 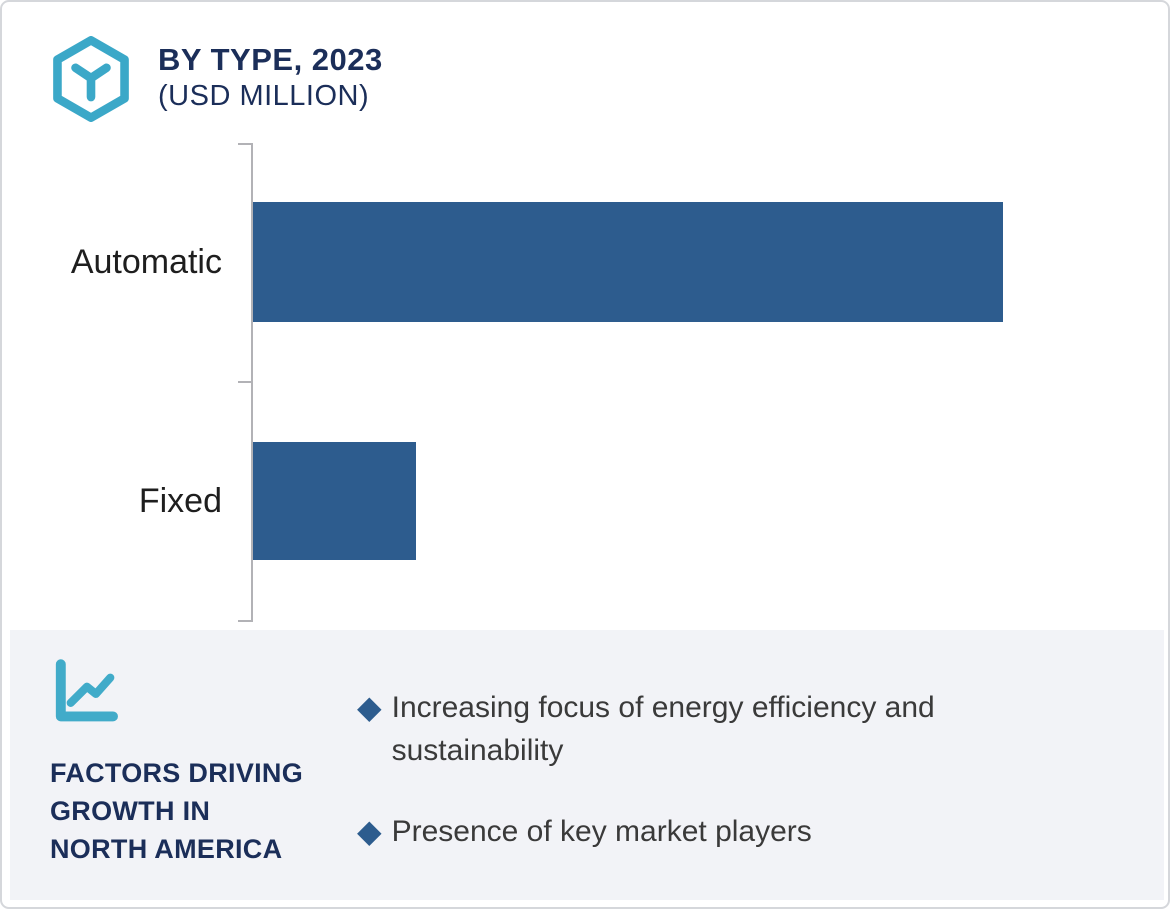 I want to click on factors-heading-line: GROWTH IN, so click(x=130, y=811).